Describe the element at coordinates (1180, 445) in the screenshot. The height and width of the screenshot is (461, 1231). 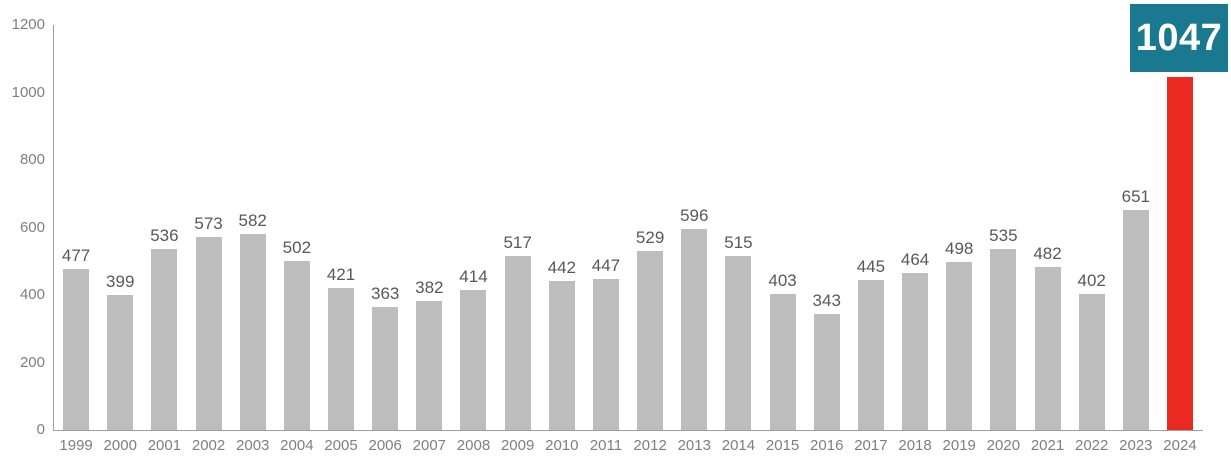
I see `x-axis-tick-label: 2024` at that location.